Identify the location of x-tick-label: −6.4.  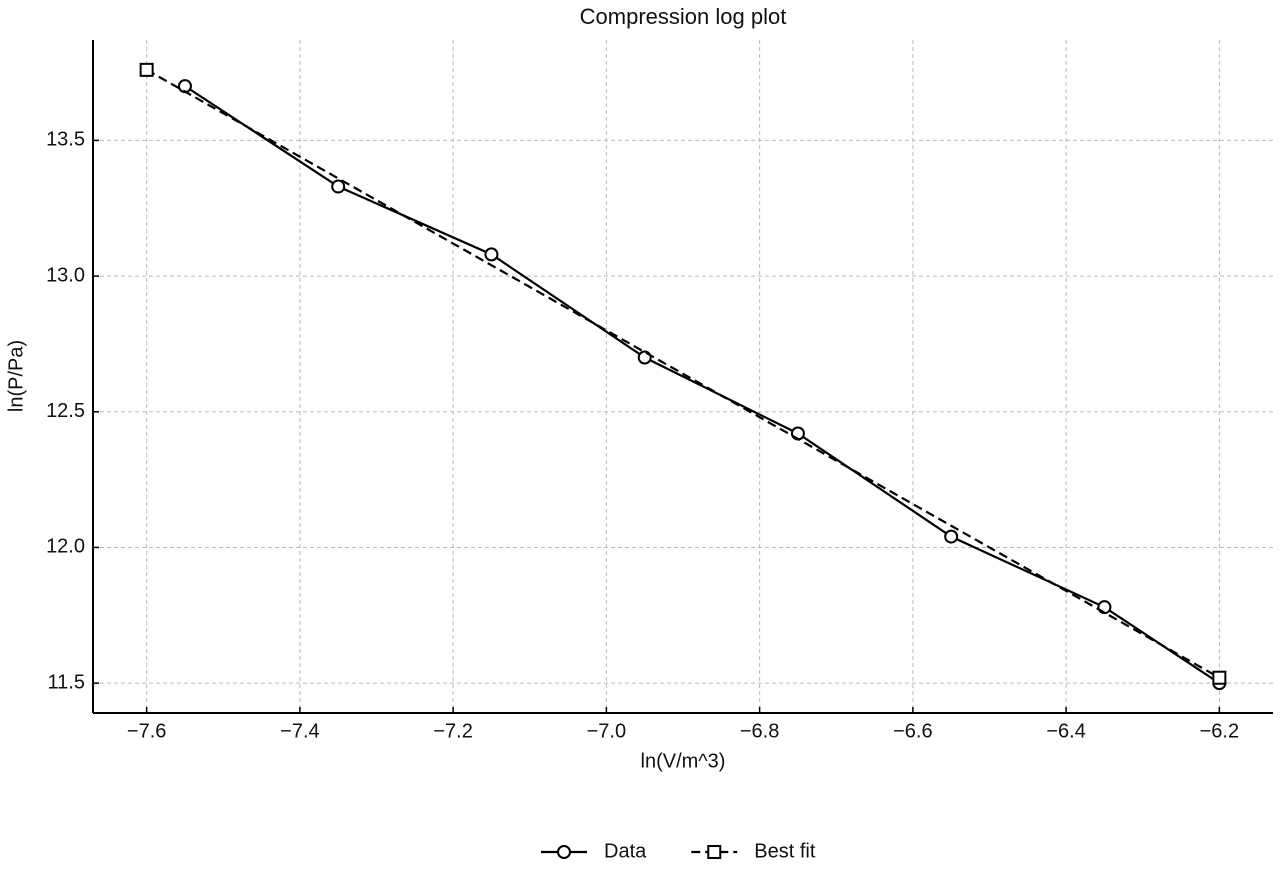
(1065, 731).